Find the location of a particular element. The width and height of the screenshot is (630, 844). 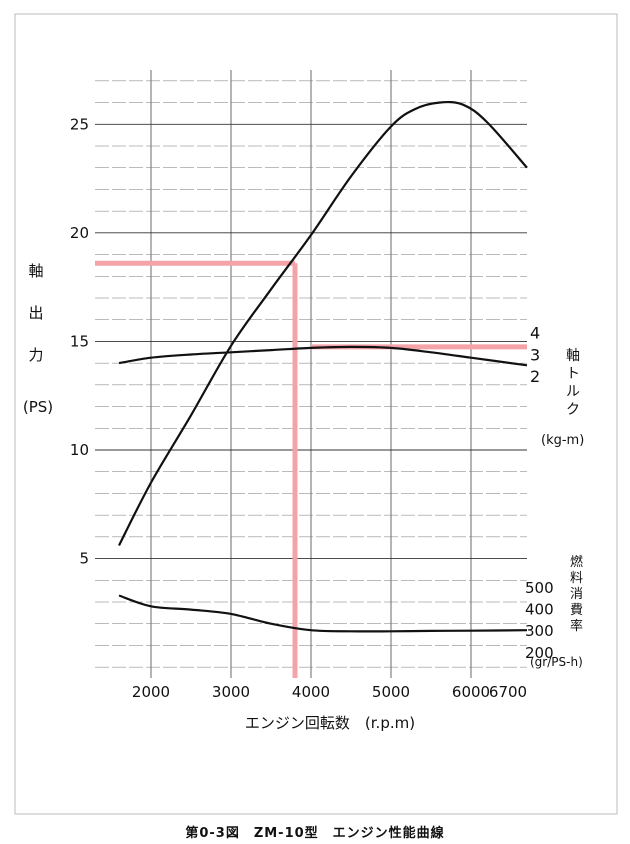

fuel-axis-label-line: 率 is located at coordinates (576, 626).